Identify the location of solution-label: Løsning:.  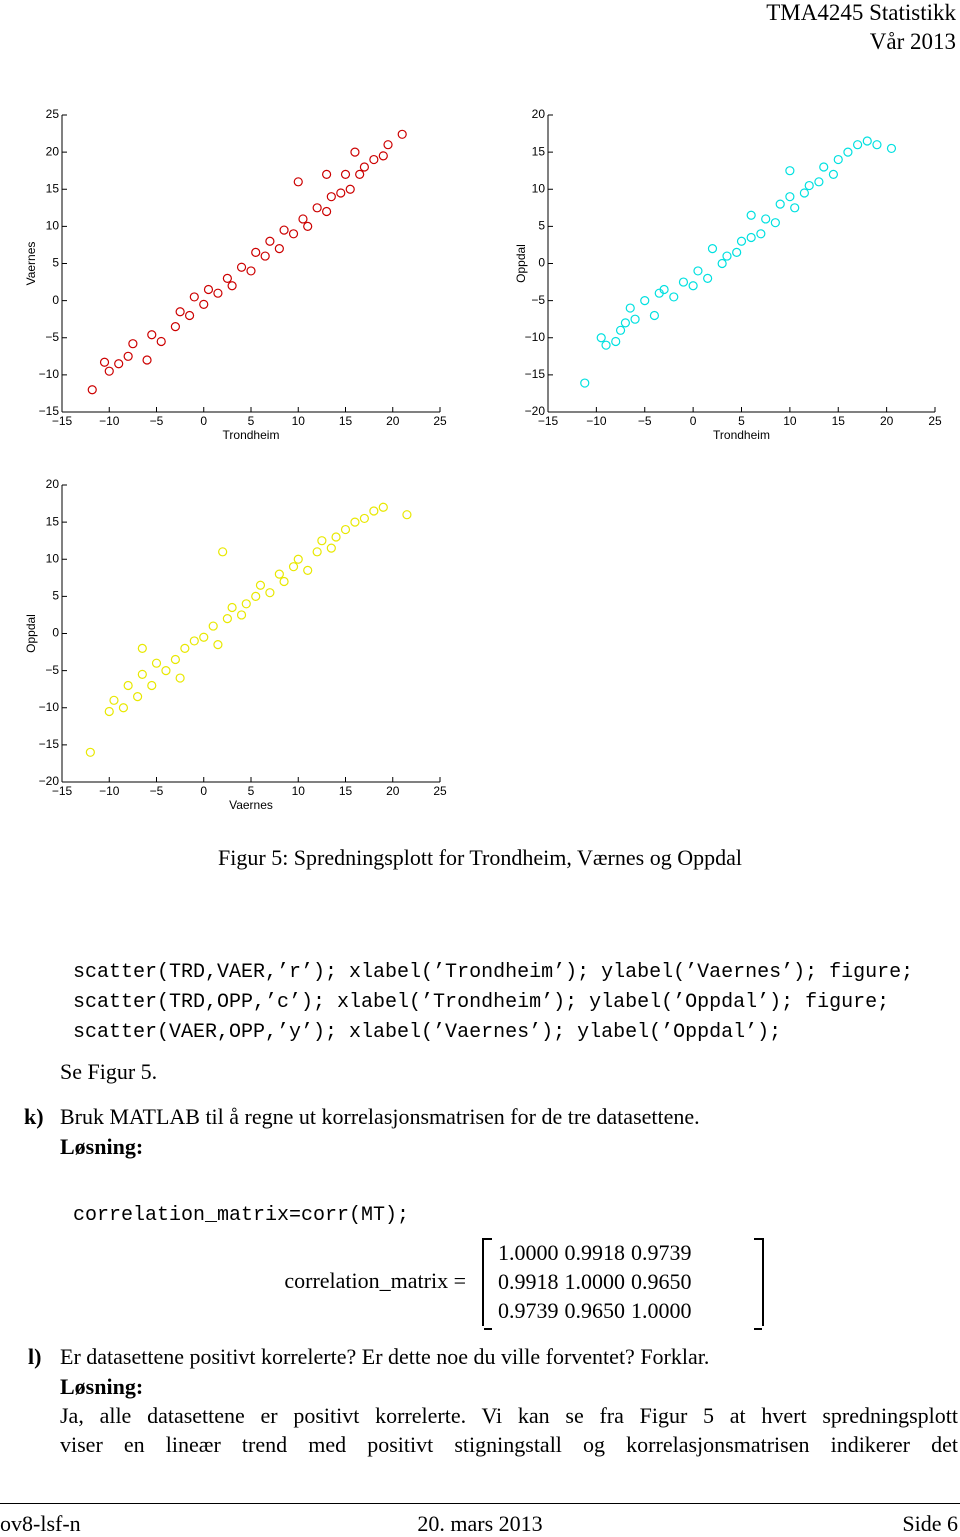
(102, 1146).